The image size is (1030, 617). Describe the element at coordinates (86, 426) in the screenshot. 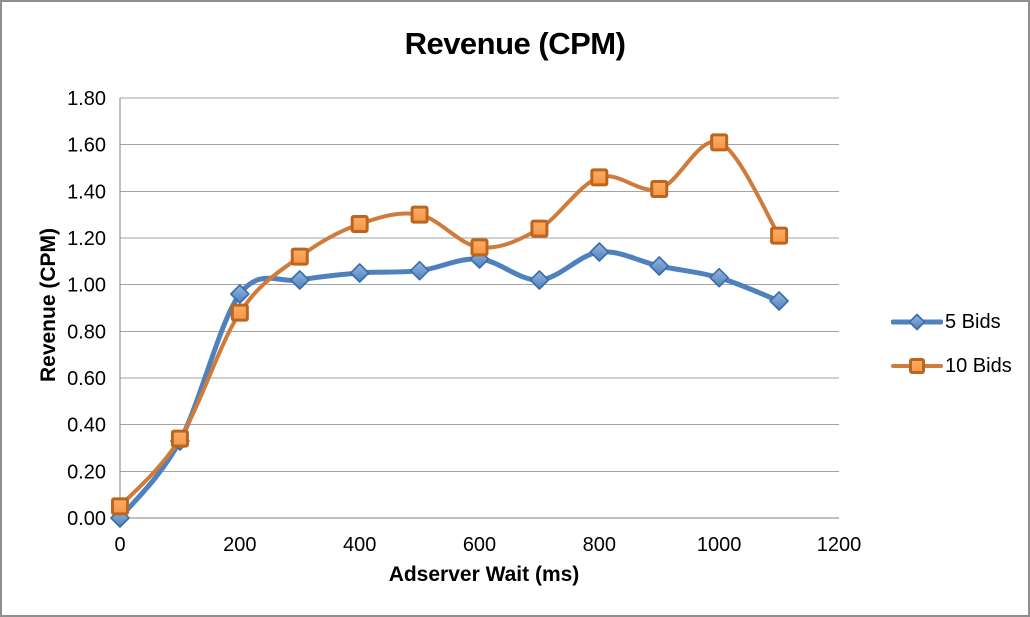

I see `y-tick-label: 0.40` at that location.